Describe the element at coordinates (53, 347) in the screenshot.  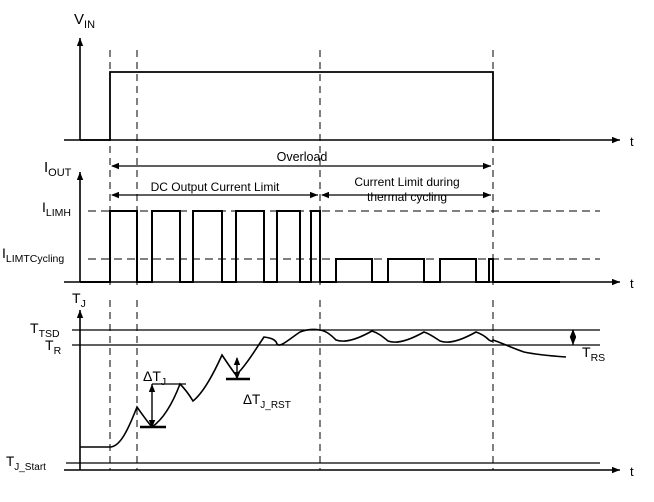
I see `tr-label: TR` at that location.